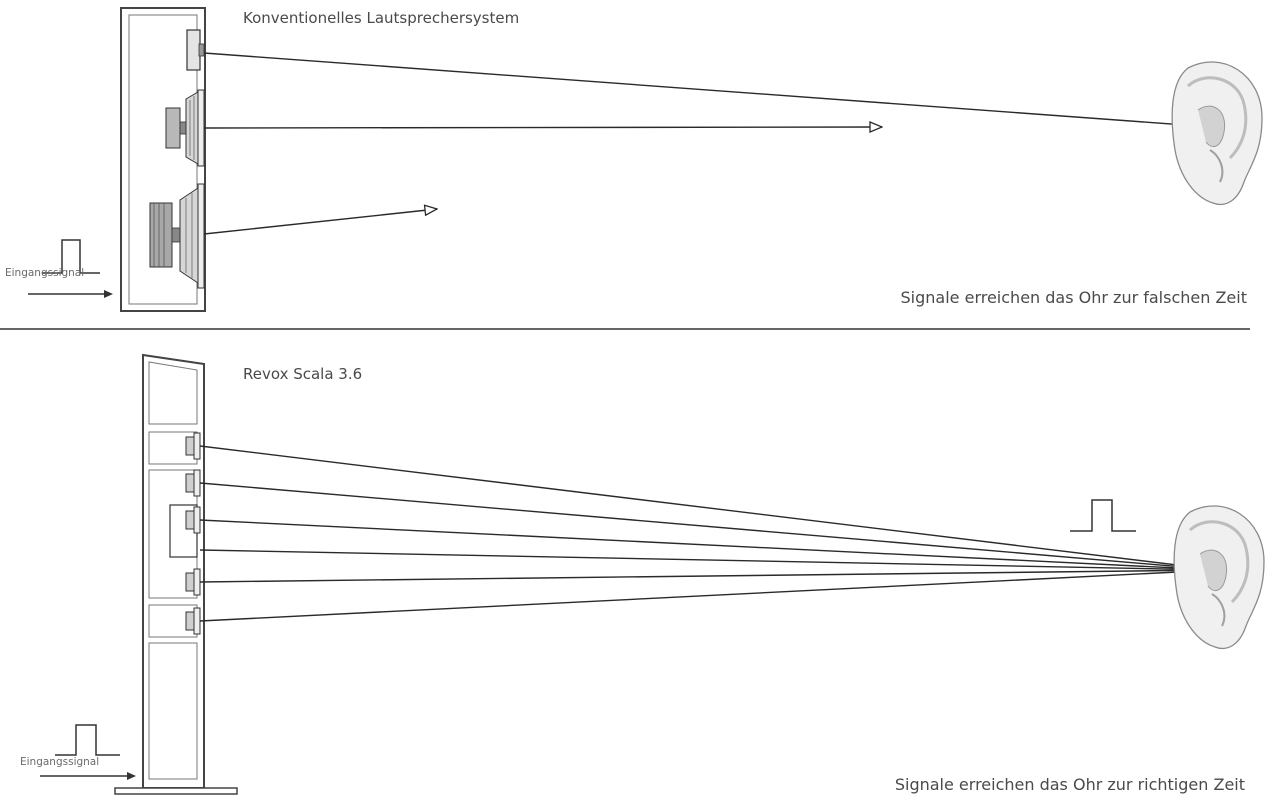 Image resolution: width=1265 pixels, height=799 pixels. What do you see at coordinates (60, 762) in the screenshot?
I see `scala-input-label: Eingangssignal` at bounding box center [60, 762].